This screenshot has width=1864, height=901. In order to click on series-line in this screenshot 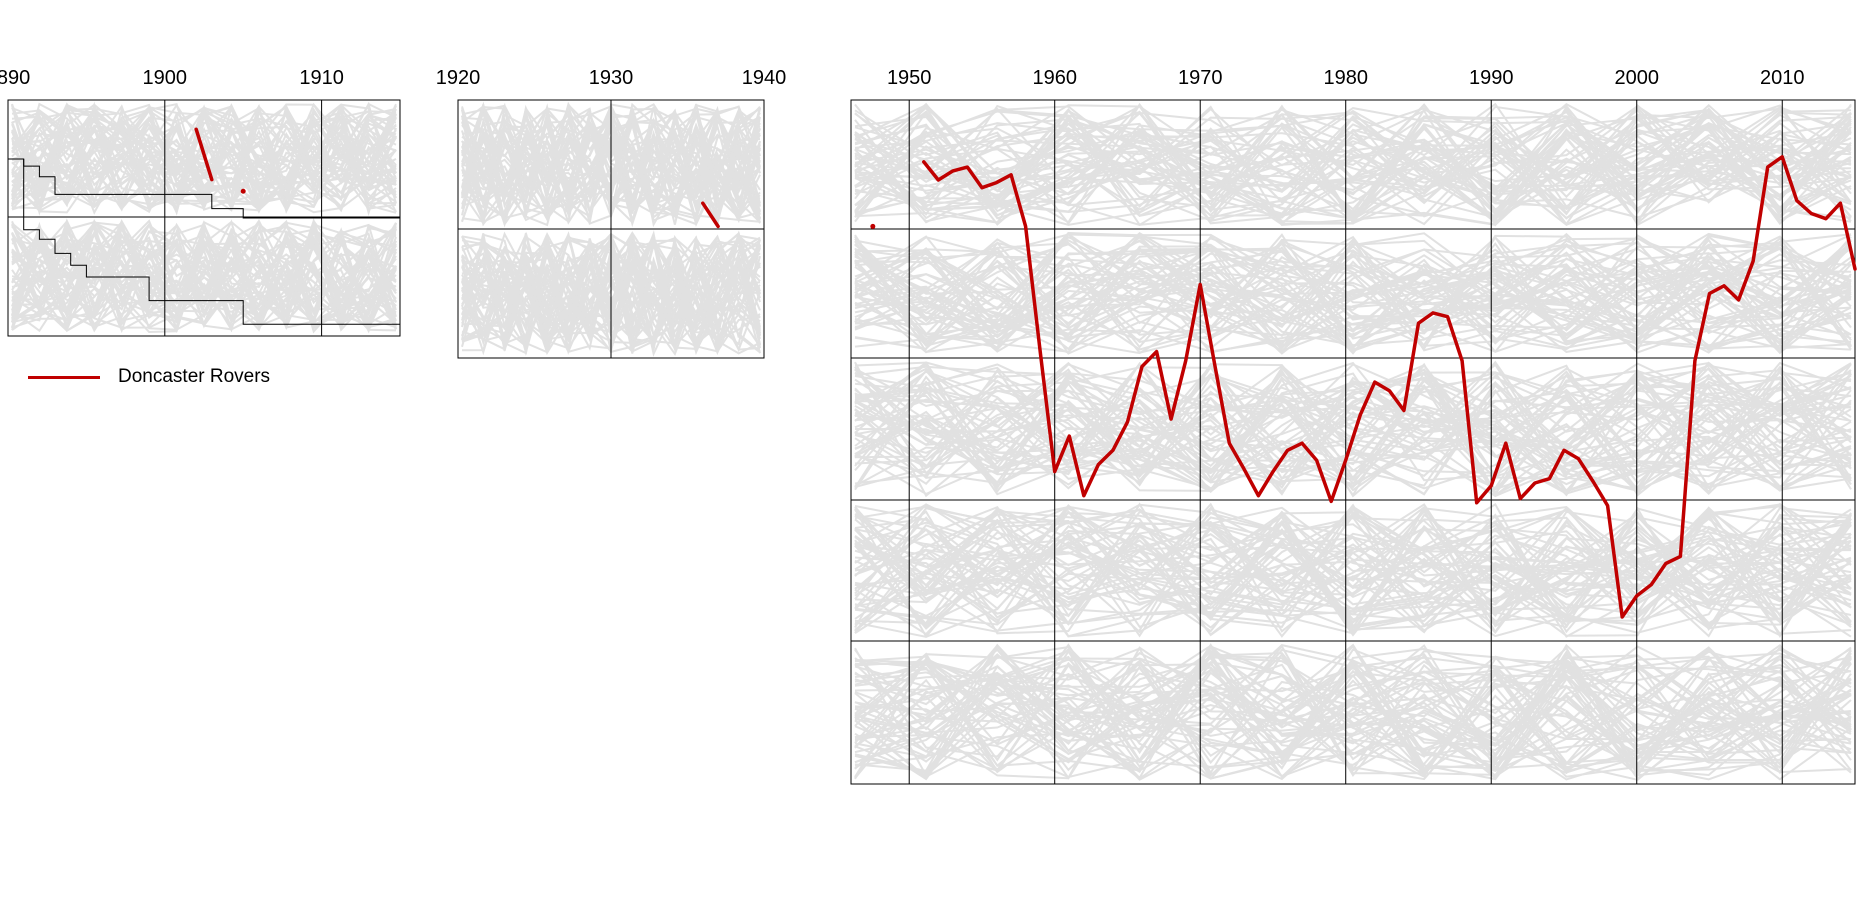, I will do `click(710, 215)`.